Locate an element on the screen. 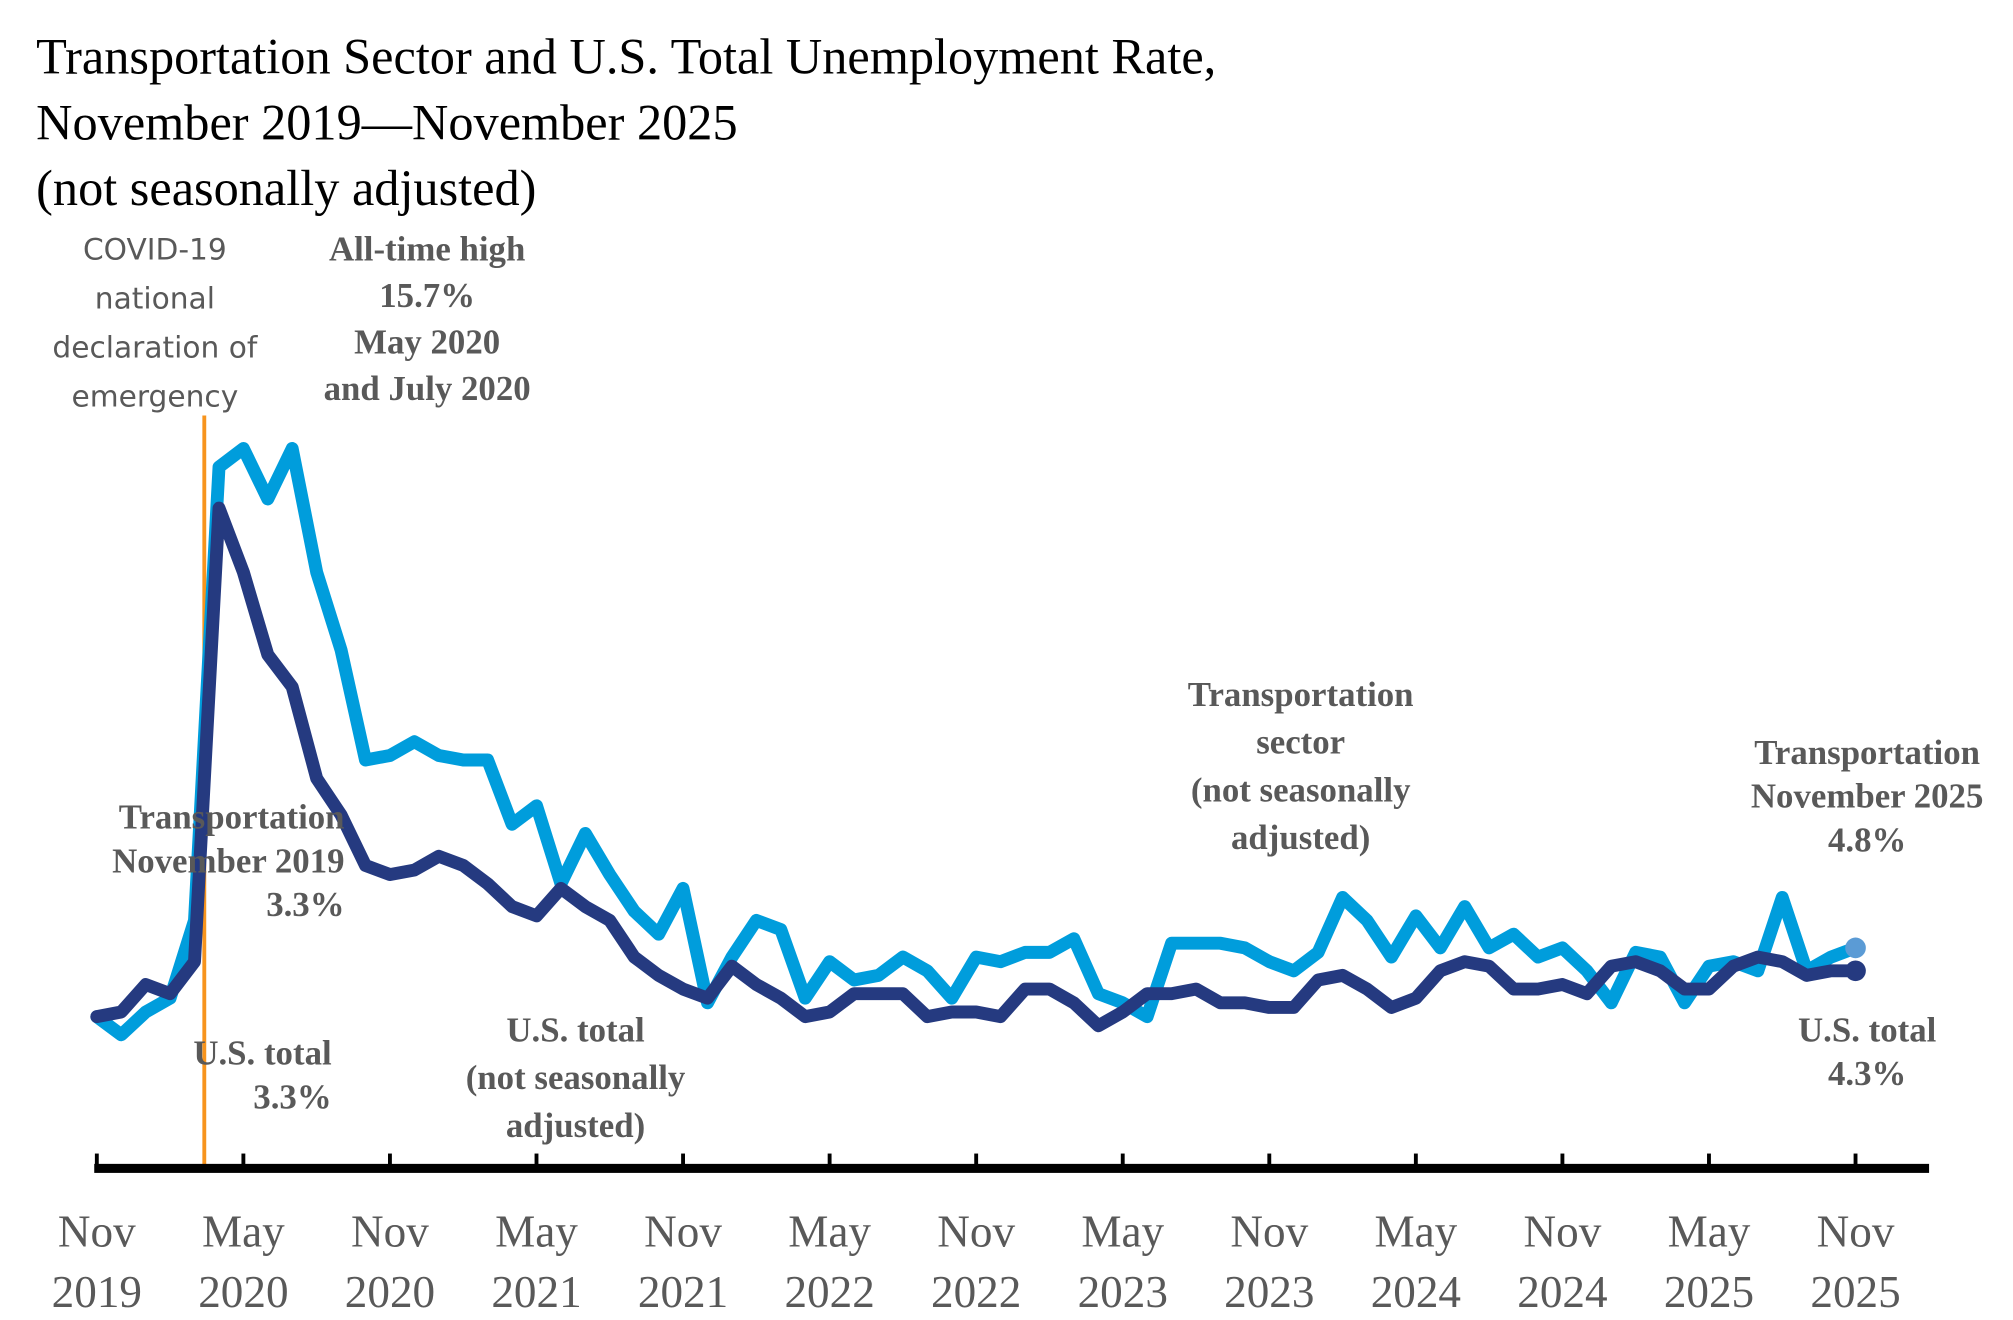  annotation-trans-series: adjusted) is located at coordinates (1300, 837).